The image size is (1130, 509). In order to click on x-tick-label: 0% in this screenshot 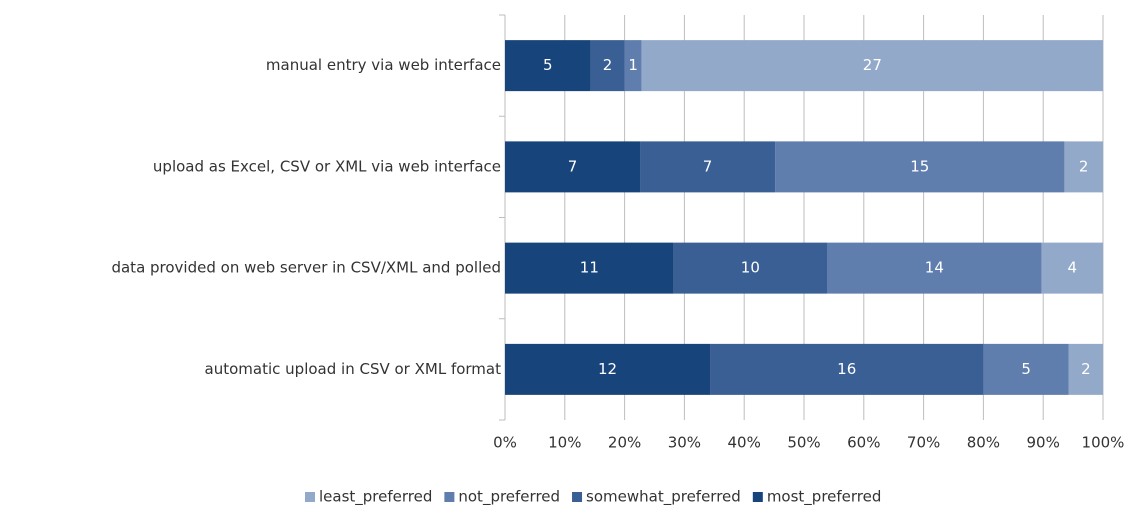, I will do `click(505, 443)`.